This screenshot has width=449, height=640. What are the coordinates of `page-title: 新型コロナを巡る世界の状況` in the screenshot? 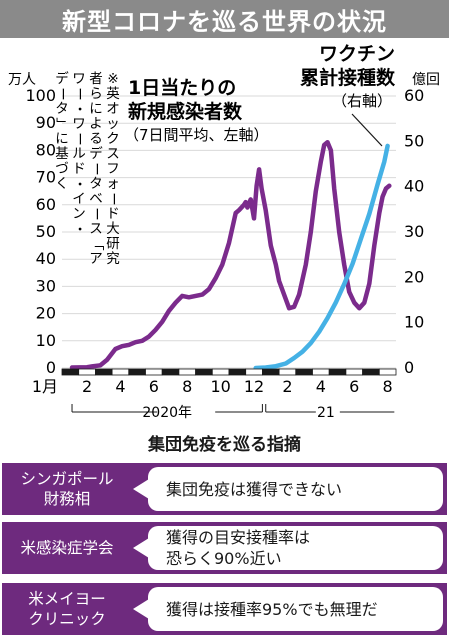 It's located at (224, 21).